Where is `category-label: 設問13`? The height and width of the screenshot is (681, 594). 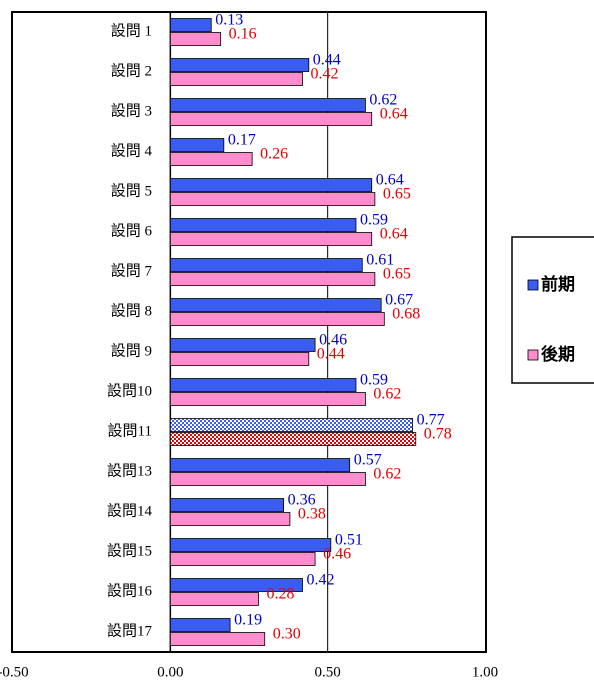
category-label: 設問13 is located at coordinates (129, 470).